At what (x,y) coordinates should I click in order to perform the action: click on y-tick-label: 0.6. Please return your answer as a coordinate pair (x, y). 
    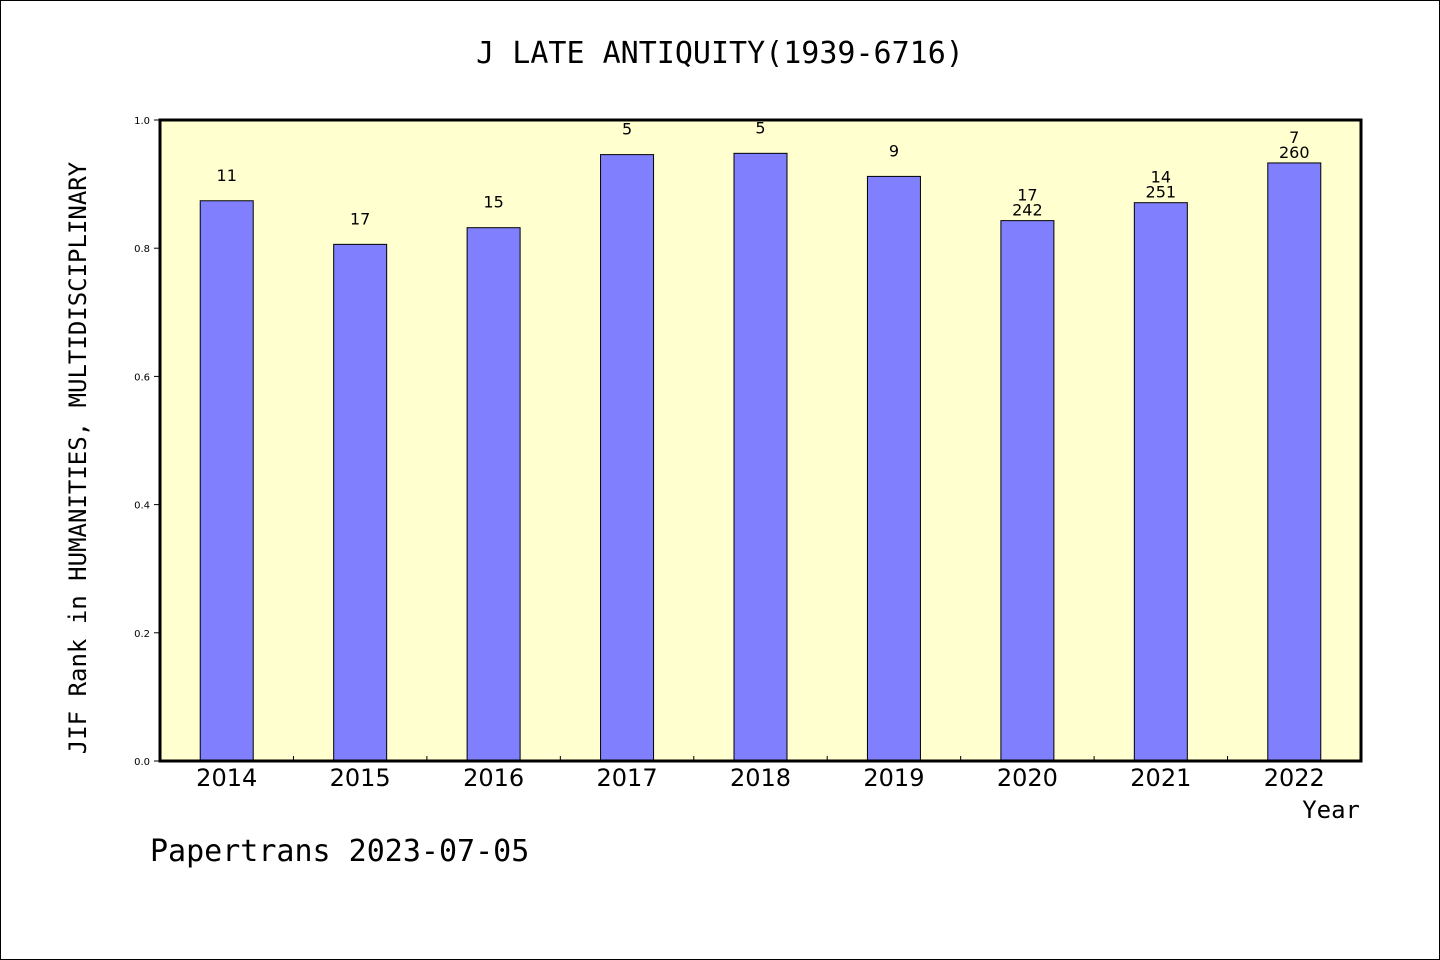
    Looking at the image, I should click on (142, 377).